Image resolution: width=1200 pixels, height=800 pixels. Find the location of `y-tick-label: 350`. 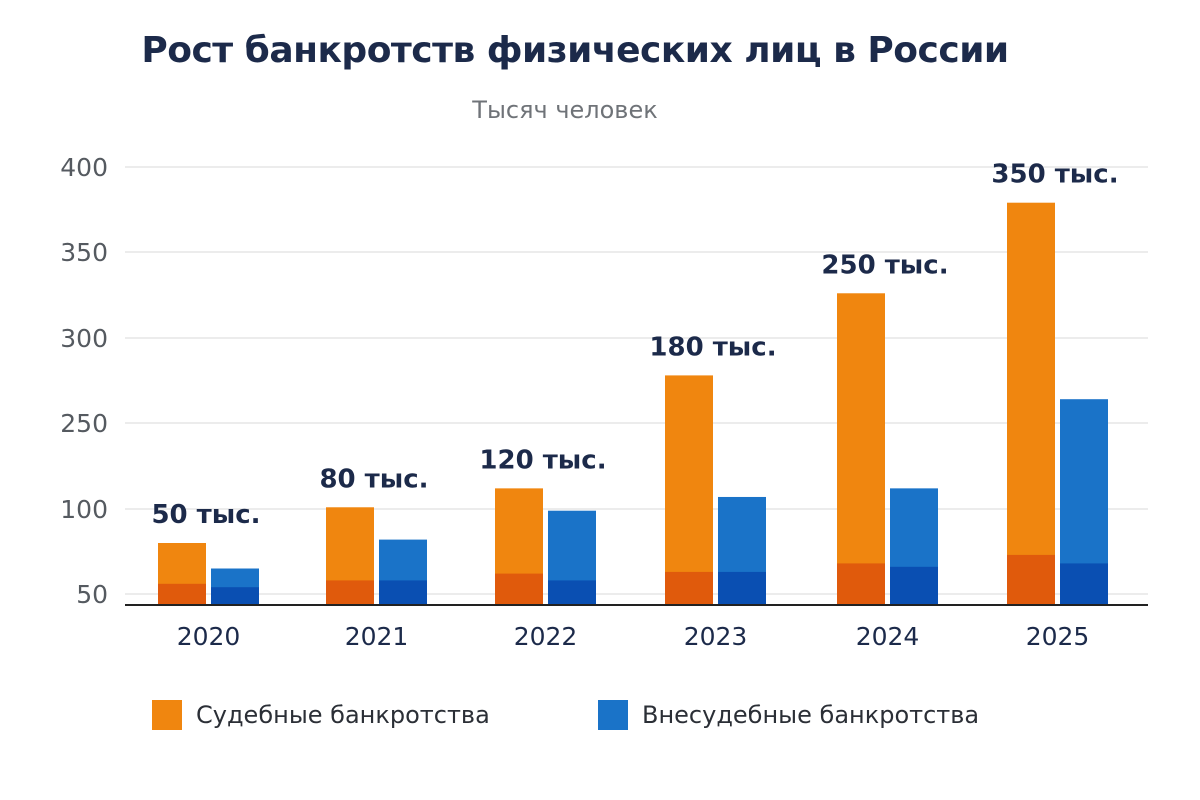

y-tick-label: 350 is located at coordinates (84, 252).